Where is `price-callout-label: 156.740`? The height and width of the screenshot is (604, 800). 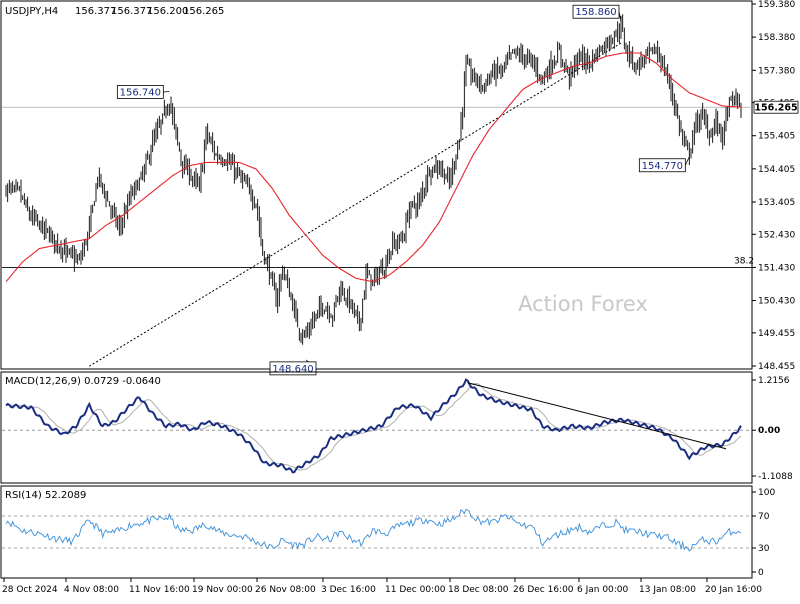
price-callout-label: 156.740 is located at coordinates (140, 92).